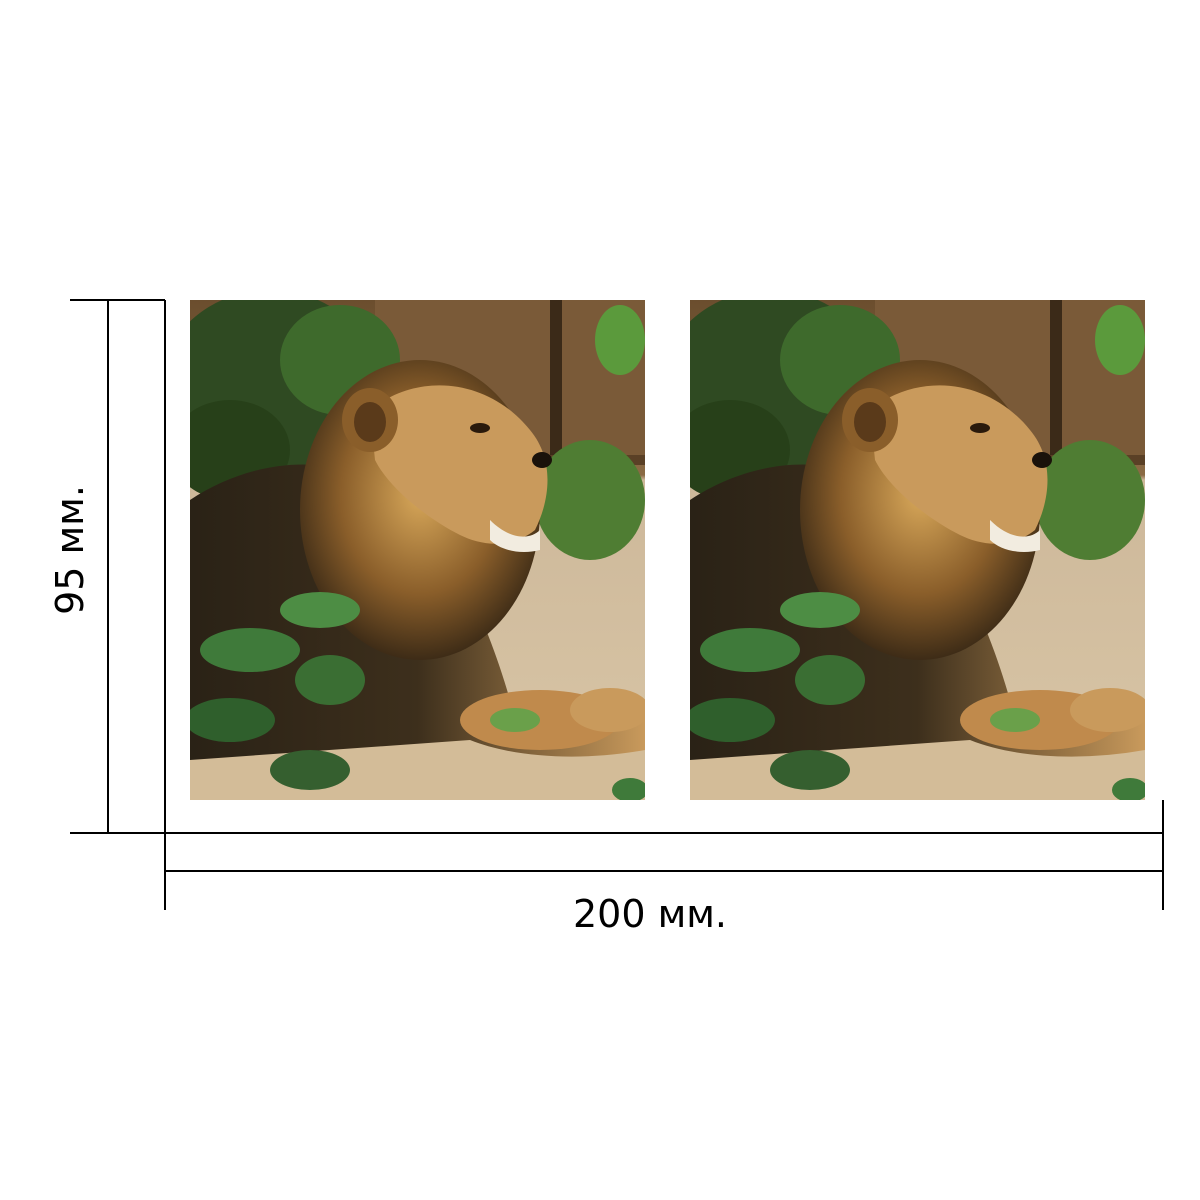 This screenshot has width=1200, height=1200. I want to click on width-label-row: 200 мм., so click(600, 914).